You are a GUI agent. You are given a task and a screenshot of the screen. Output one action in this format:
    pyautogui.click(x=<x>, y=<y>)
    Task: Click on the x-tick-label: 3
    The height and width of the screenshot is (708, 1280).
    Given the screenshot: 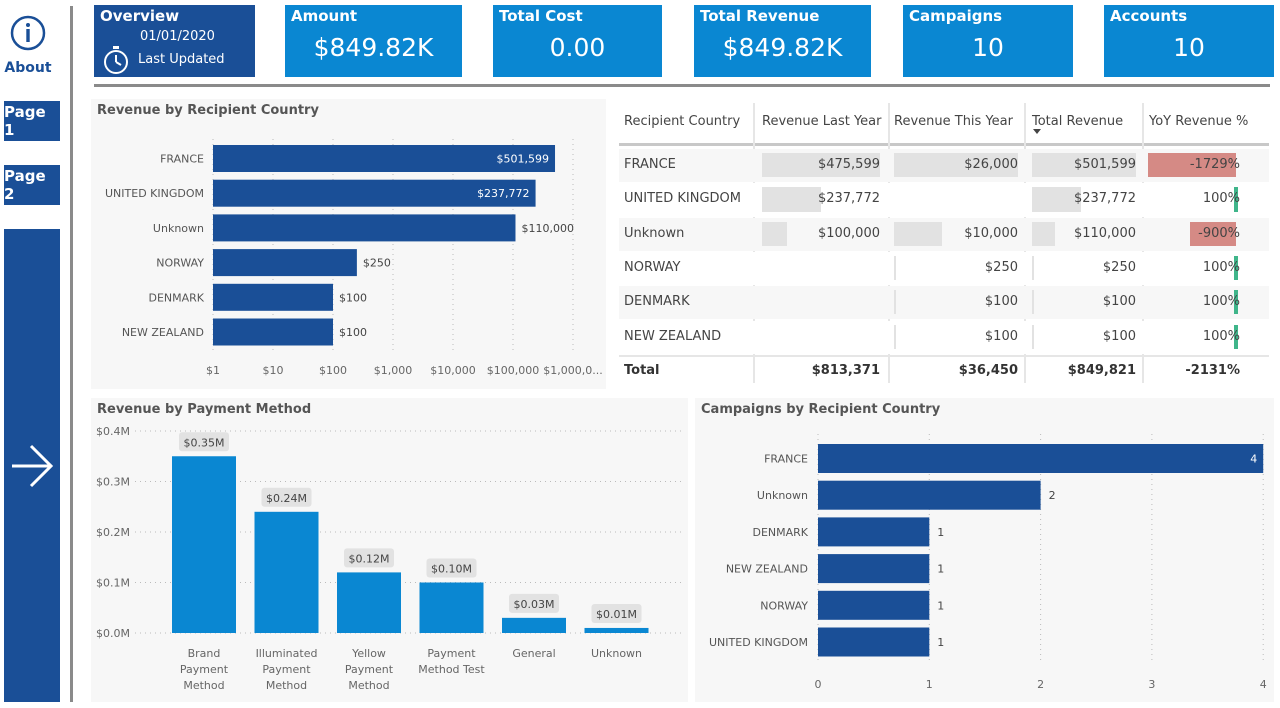 What is the action you would take?
    pyautogui.click(x=1151, y=684)
    